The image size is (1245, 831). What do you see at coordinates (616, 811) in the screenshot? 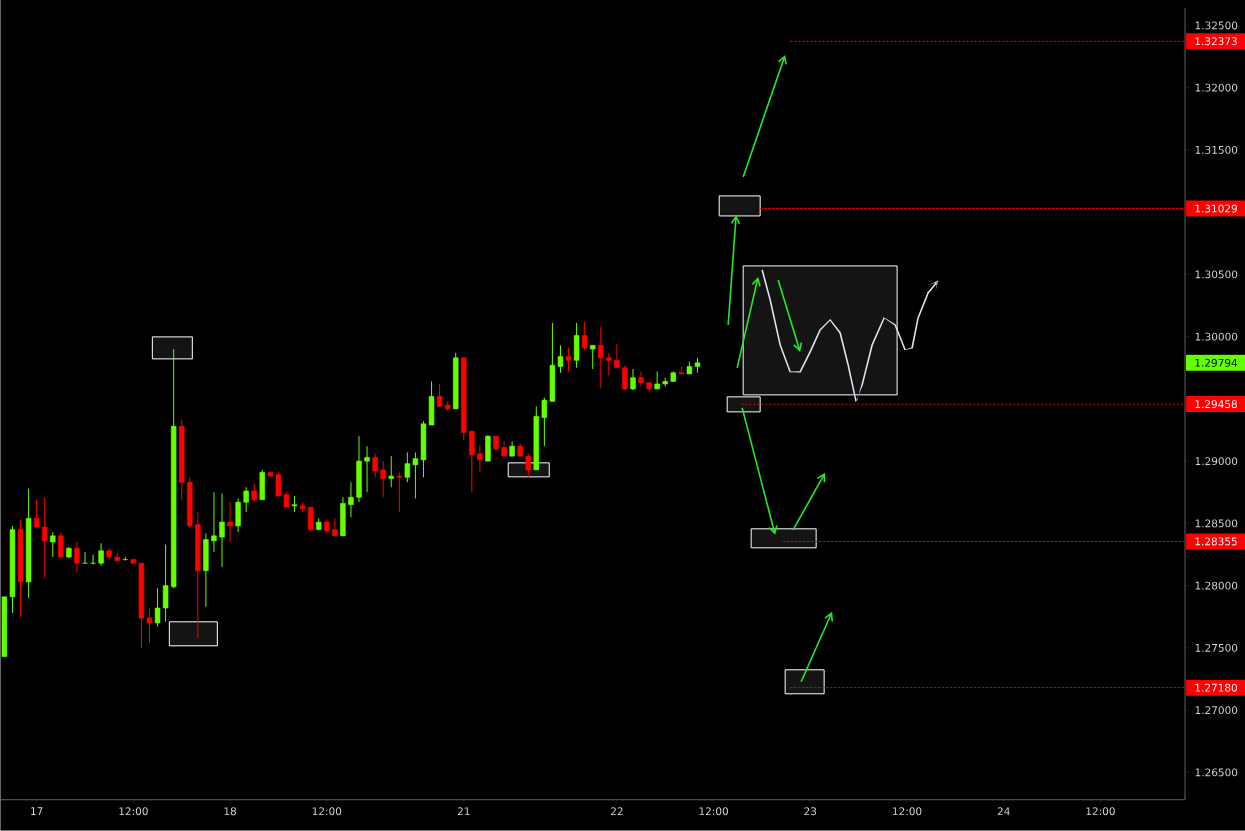
I see `x-tick-label: 22` at bounding box center [616, 811].